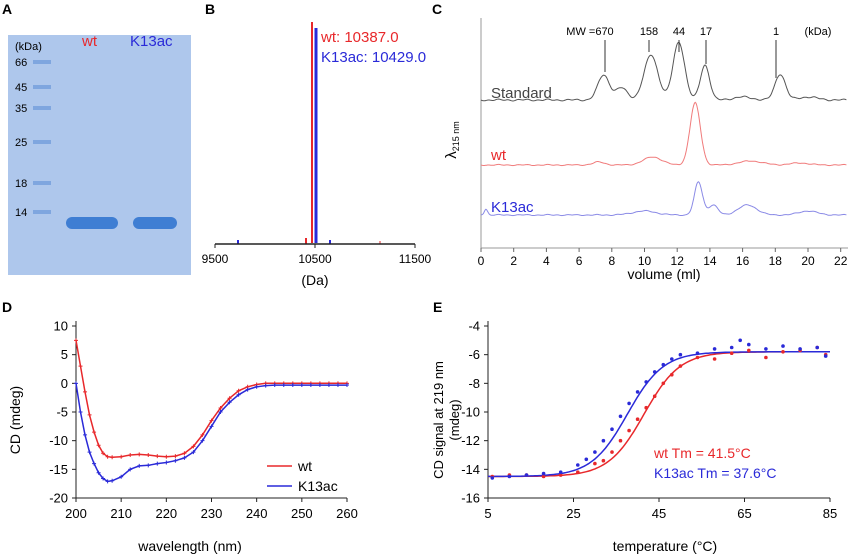 The height and width of the screenshot is (555, 851). I want to click on series-markers, so click(659, 409).